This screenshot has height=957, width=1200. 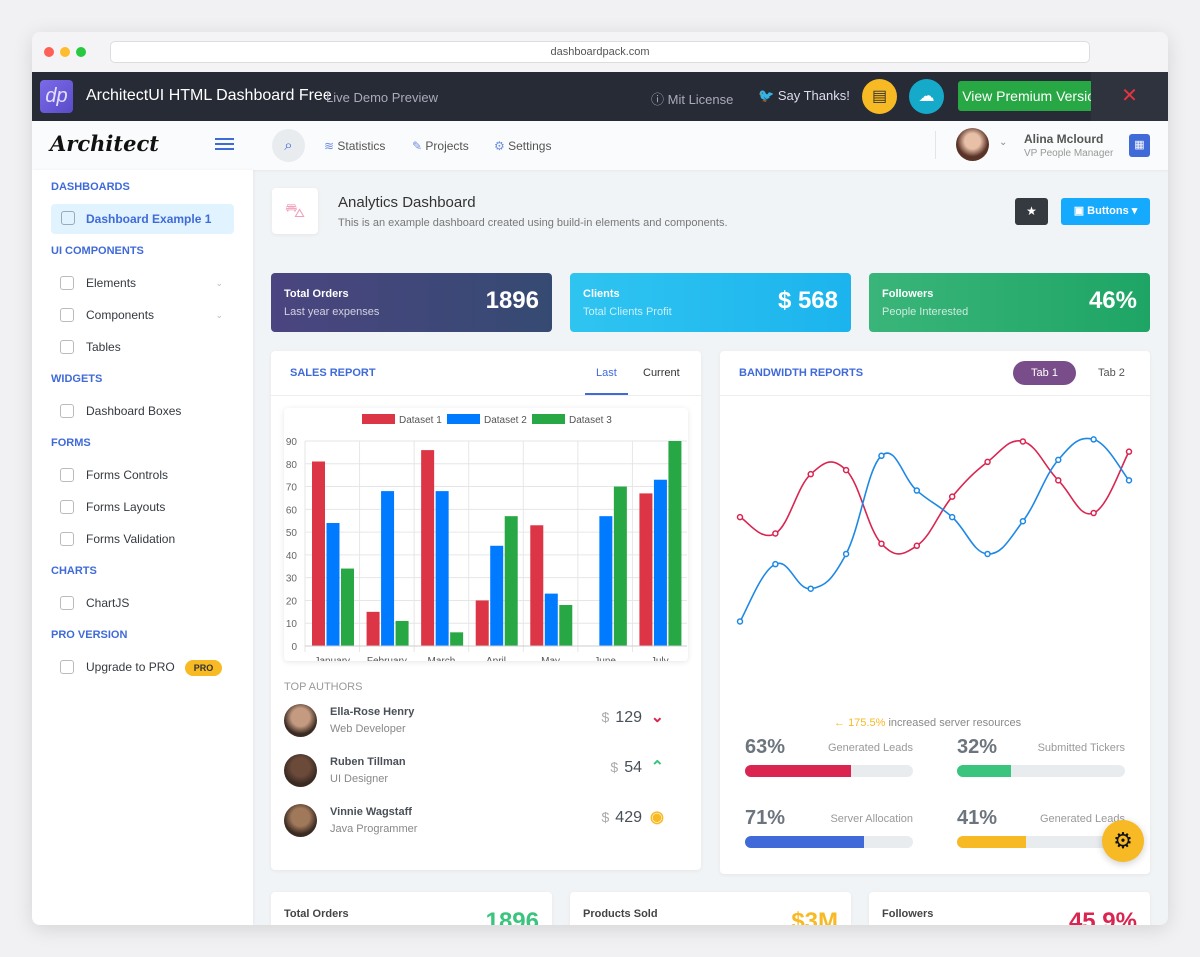 I want to click on sidebar-item: Forms Controls, so click(x=142, y=475).